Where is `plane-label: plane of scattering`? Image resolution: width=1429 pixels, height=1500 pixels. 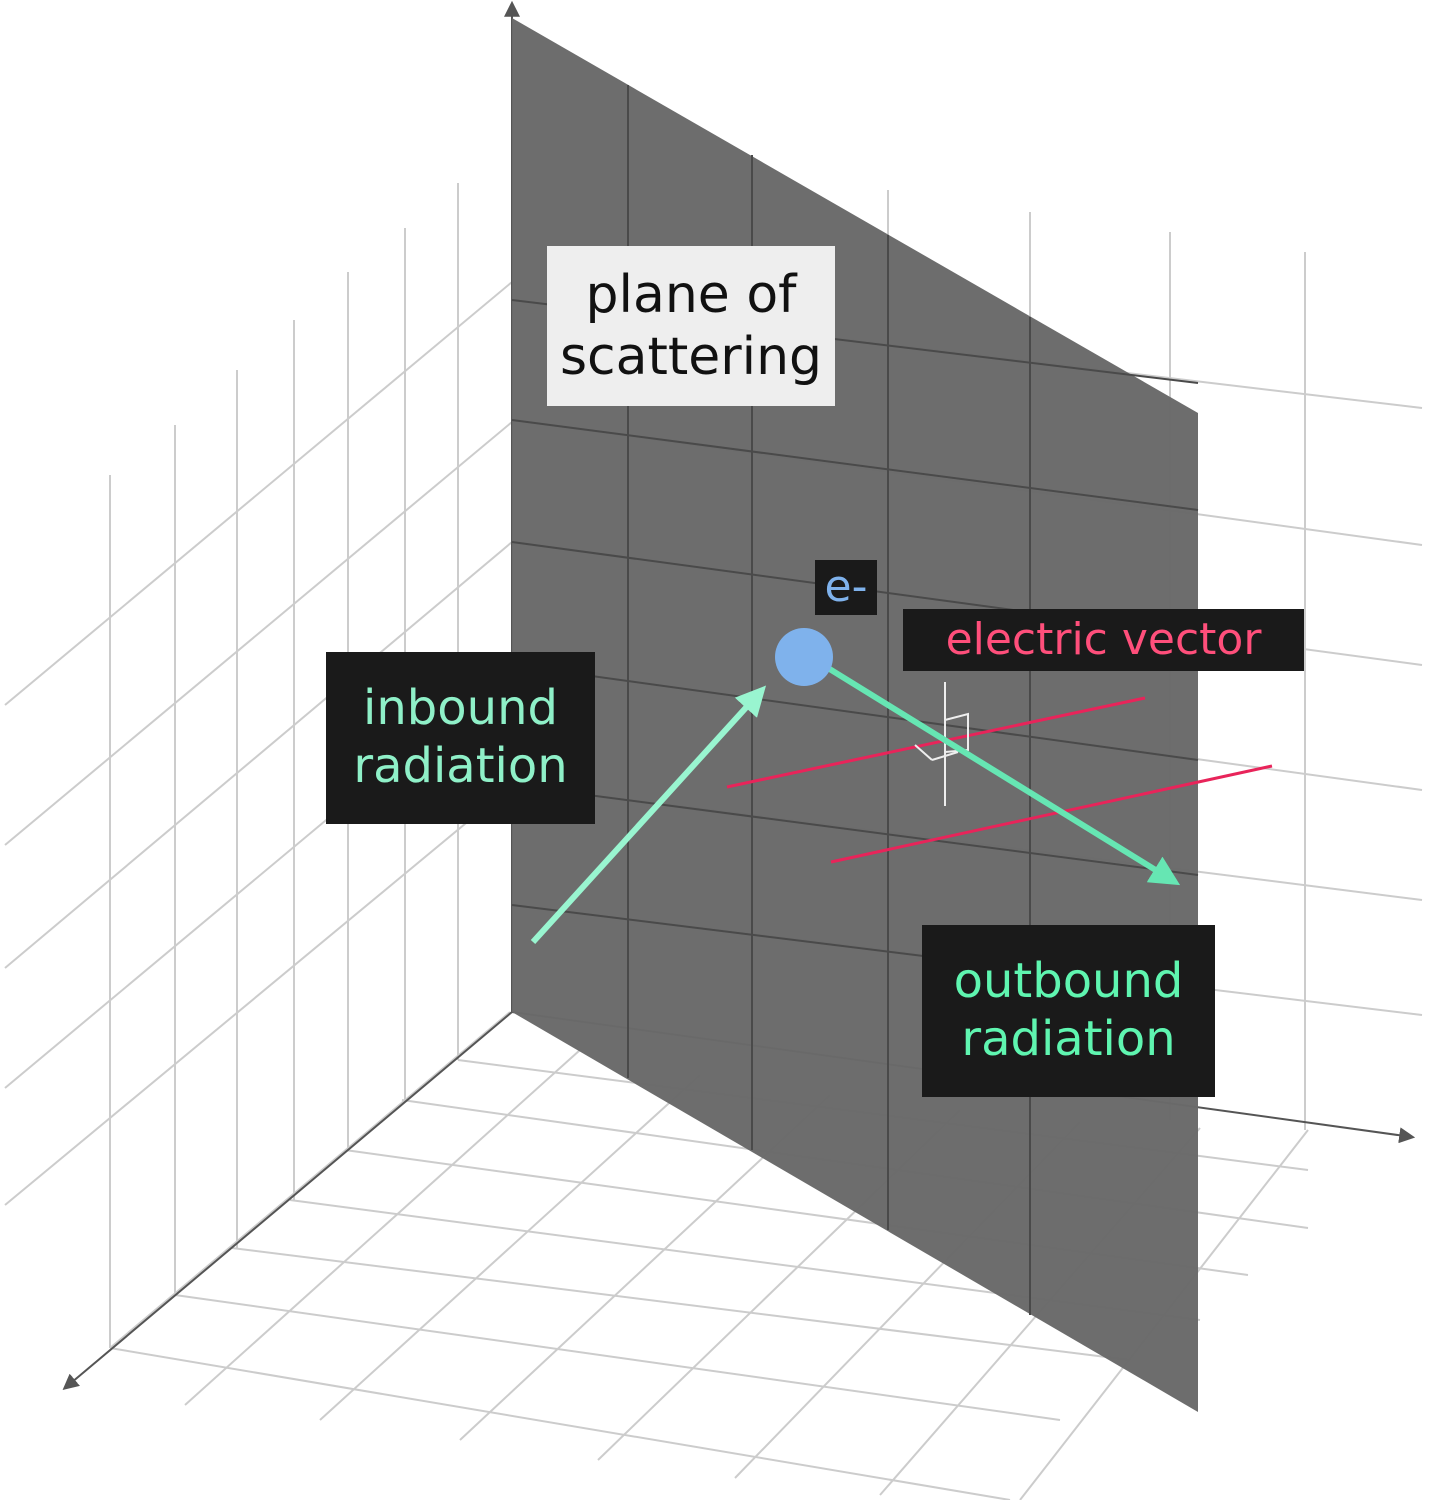
plane-label: plane of scattering is located at coordinates (691, 326).